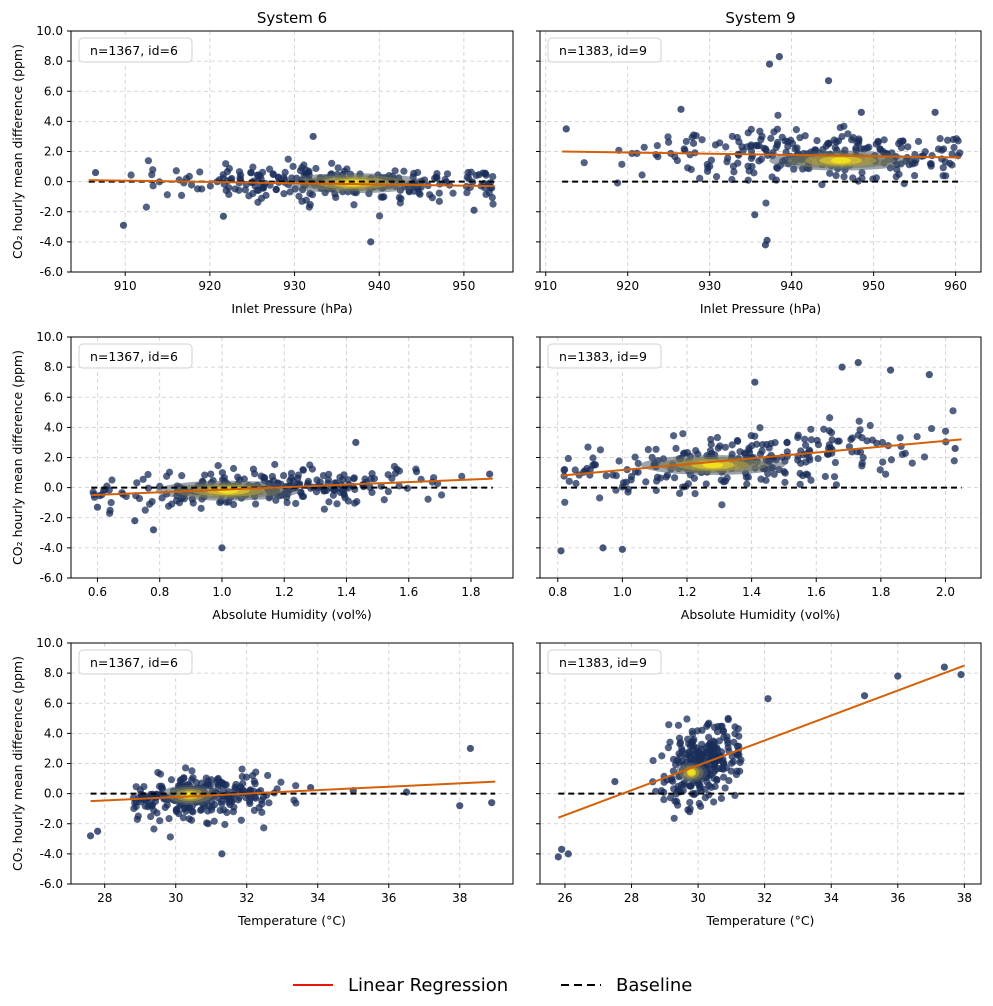 The height and width of the screenshot is (1006, 993). I want to click on y-tick-label: -4.0, so click(51, 854).